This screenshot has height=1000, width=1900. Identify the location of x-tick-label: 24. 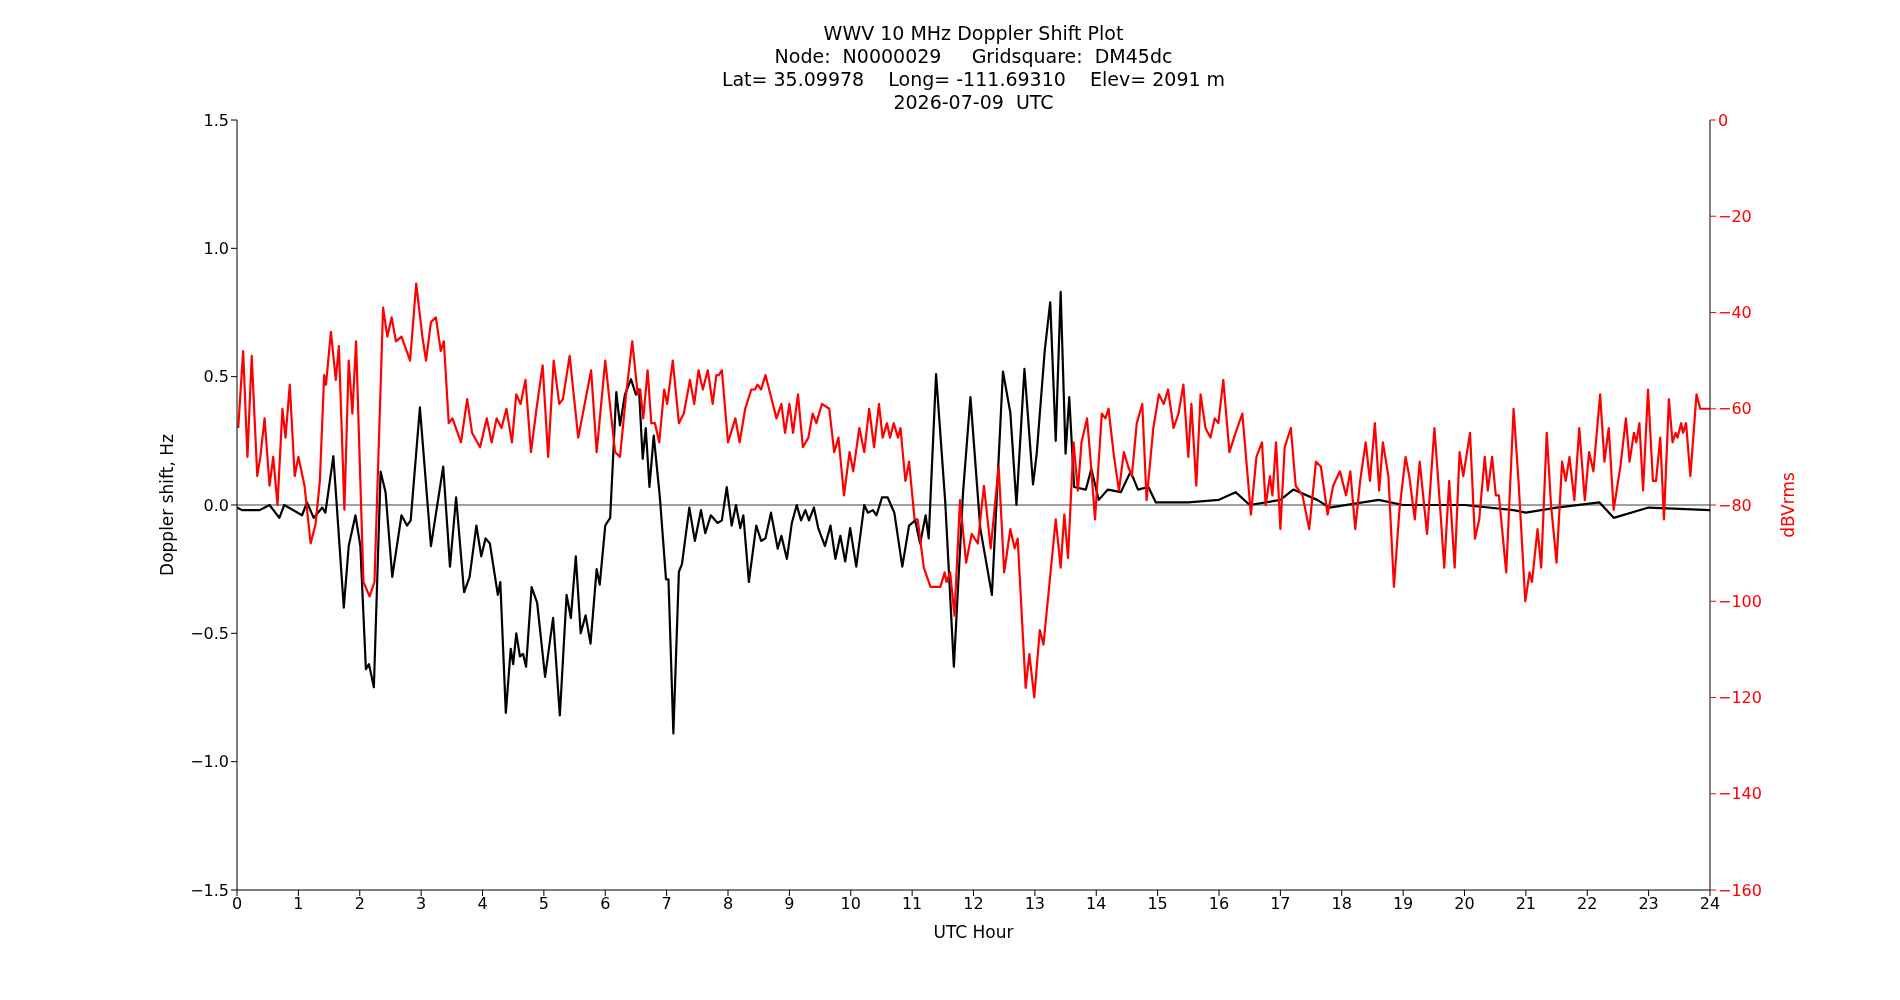
(1710, 904).